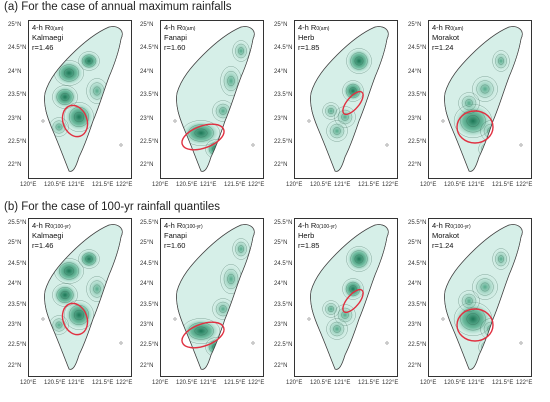 Image resolution: width=550 pixels, height=402 pixels. I want to click on typhoon-name: Morakot, so click(446, 235).